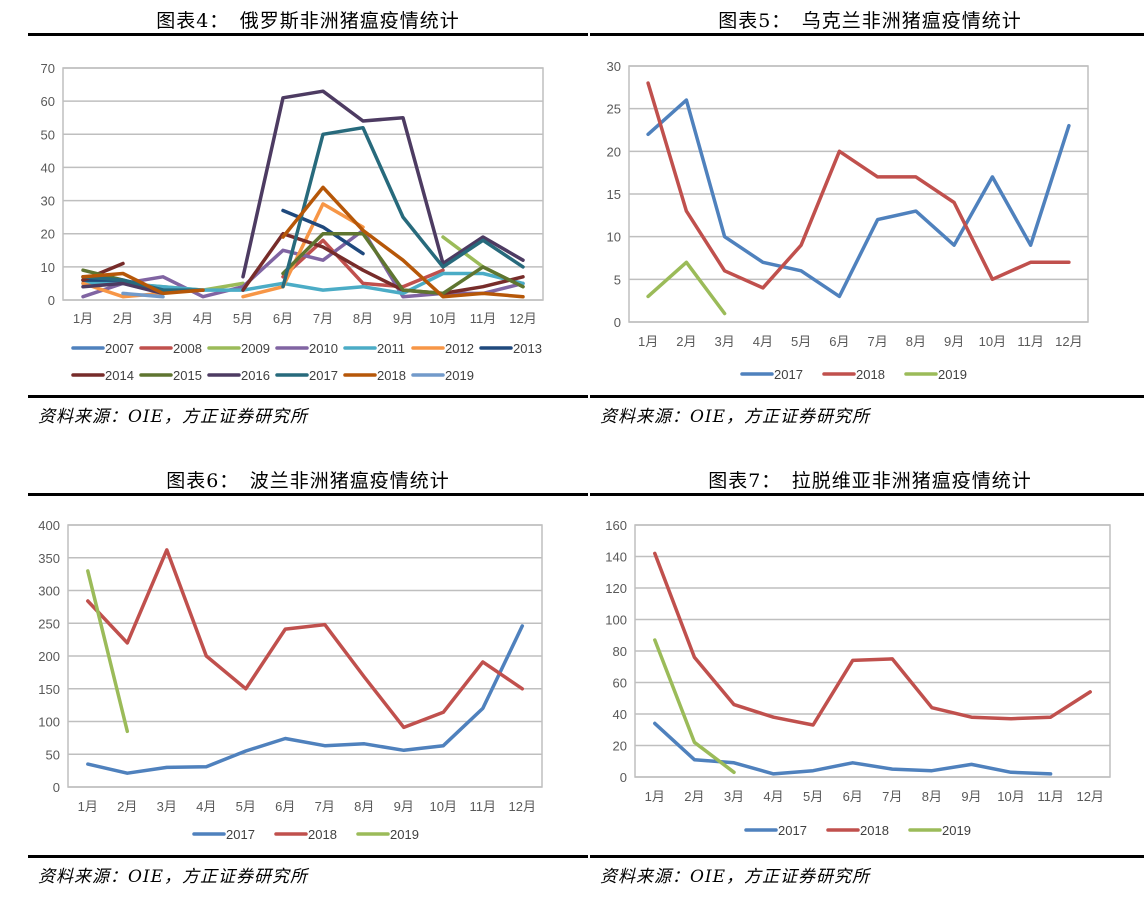  What do you see at coordinates (238, 348) in the screenshot?
I see `legend-item-2009: 2009` at bounding box center [238, 348].